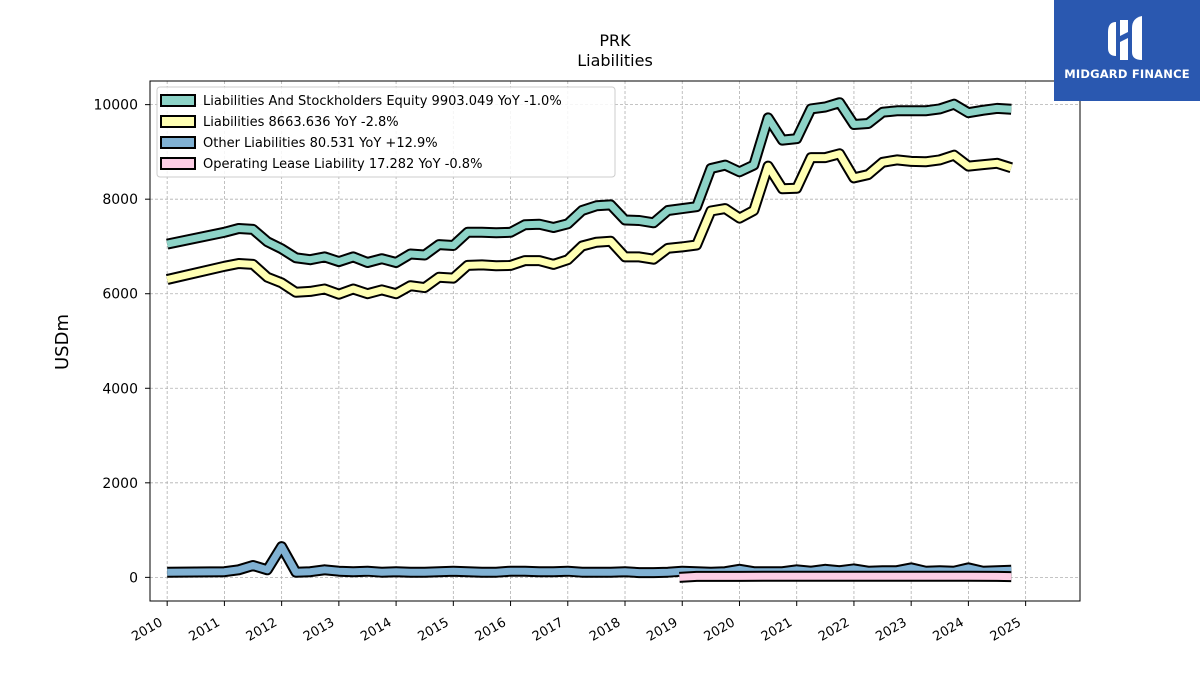 The width and height of the screenshot is (1200, 675). I want to click on y-tick-label: 6000, so click(120, 295).